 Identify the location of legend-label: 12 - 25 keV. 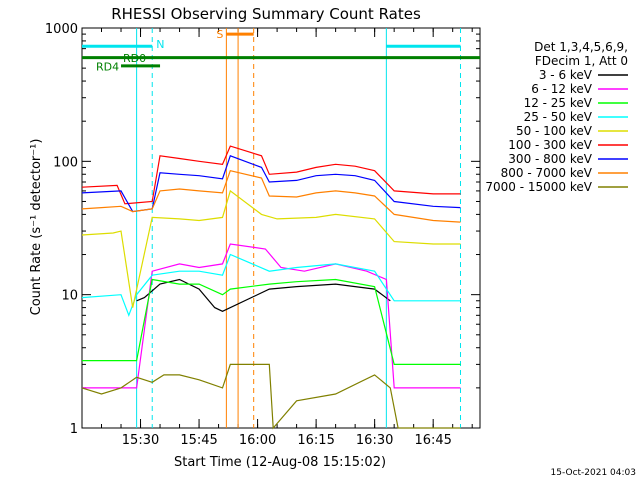
(558, 103).